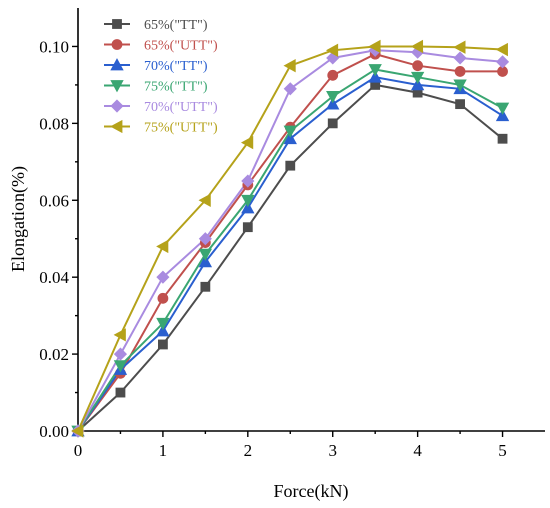 The image size is (550, 508). I want to click on legend-label: 65%("TT"), so click(176, 25).